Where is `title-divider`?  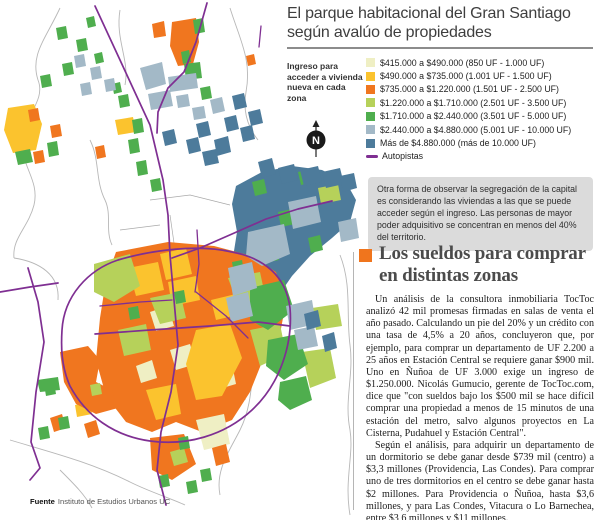 title-divider is located at coordinates (440, 48).